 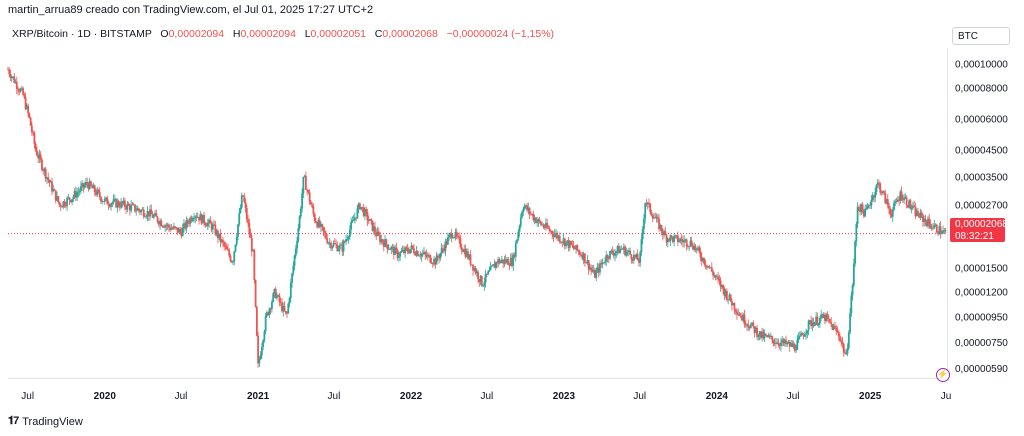 What do you see at coordinates (981, 369) in the screenshot?
I see `y-tick-label-10: 0,00000590` at bounding box center [981, 369].